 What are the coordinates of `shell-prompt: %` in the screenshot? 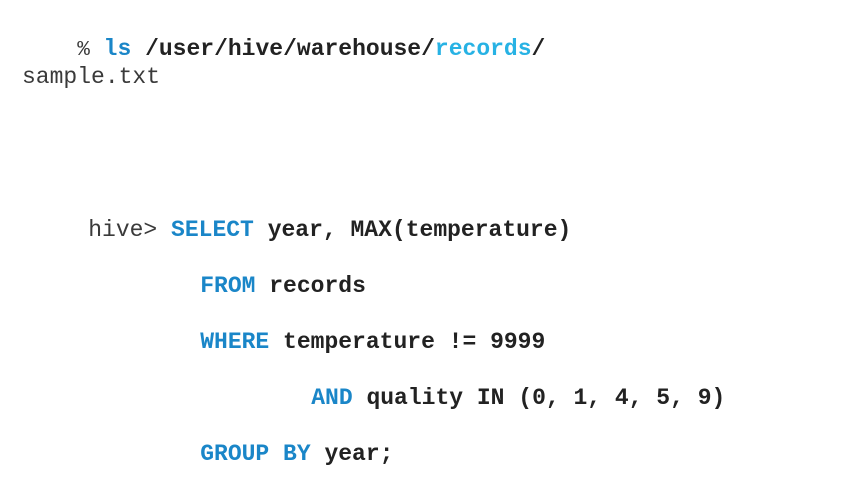 It's located at (83, 50).